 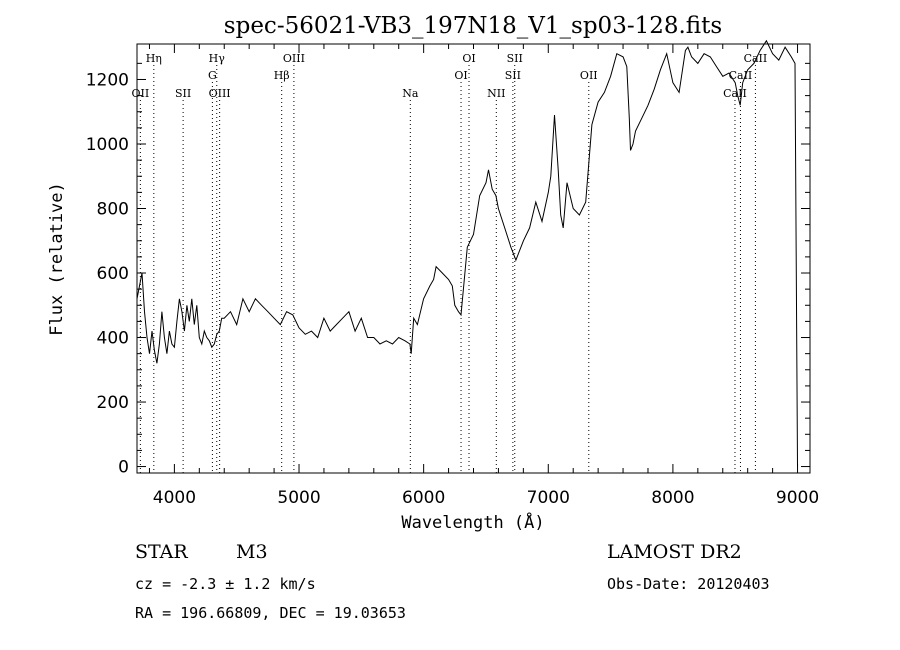 What do you see at coordinates (496, 93) in the screenshot?
I see `line-marker-label: NII` at bounding box center [496, 93].